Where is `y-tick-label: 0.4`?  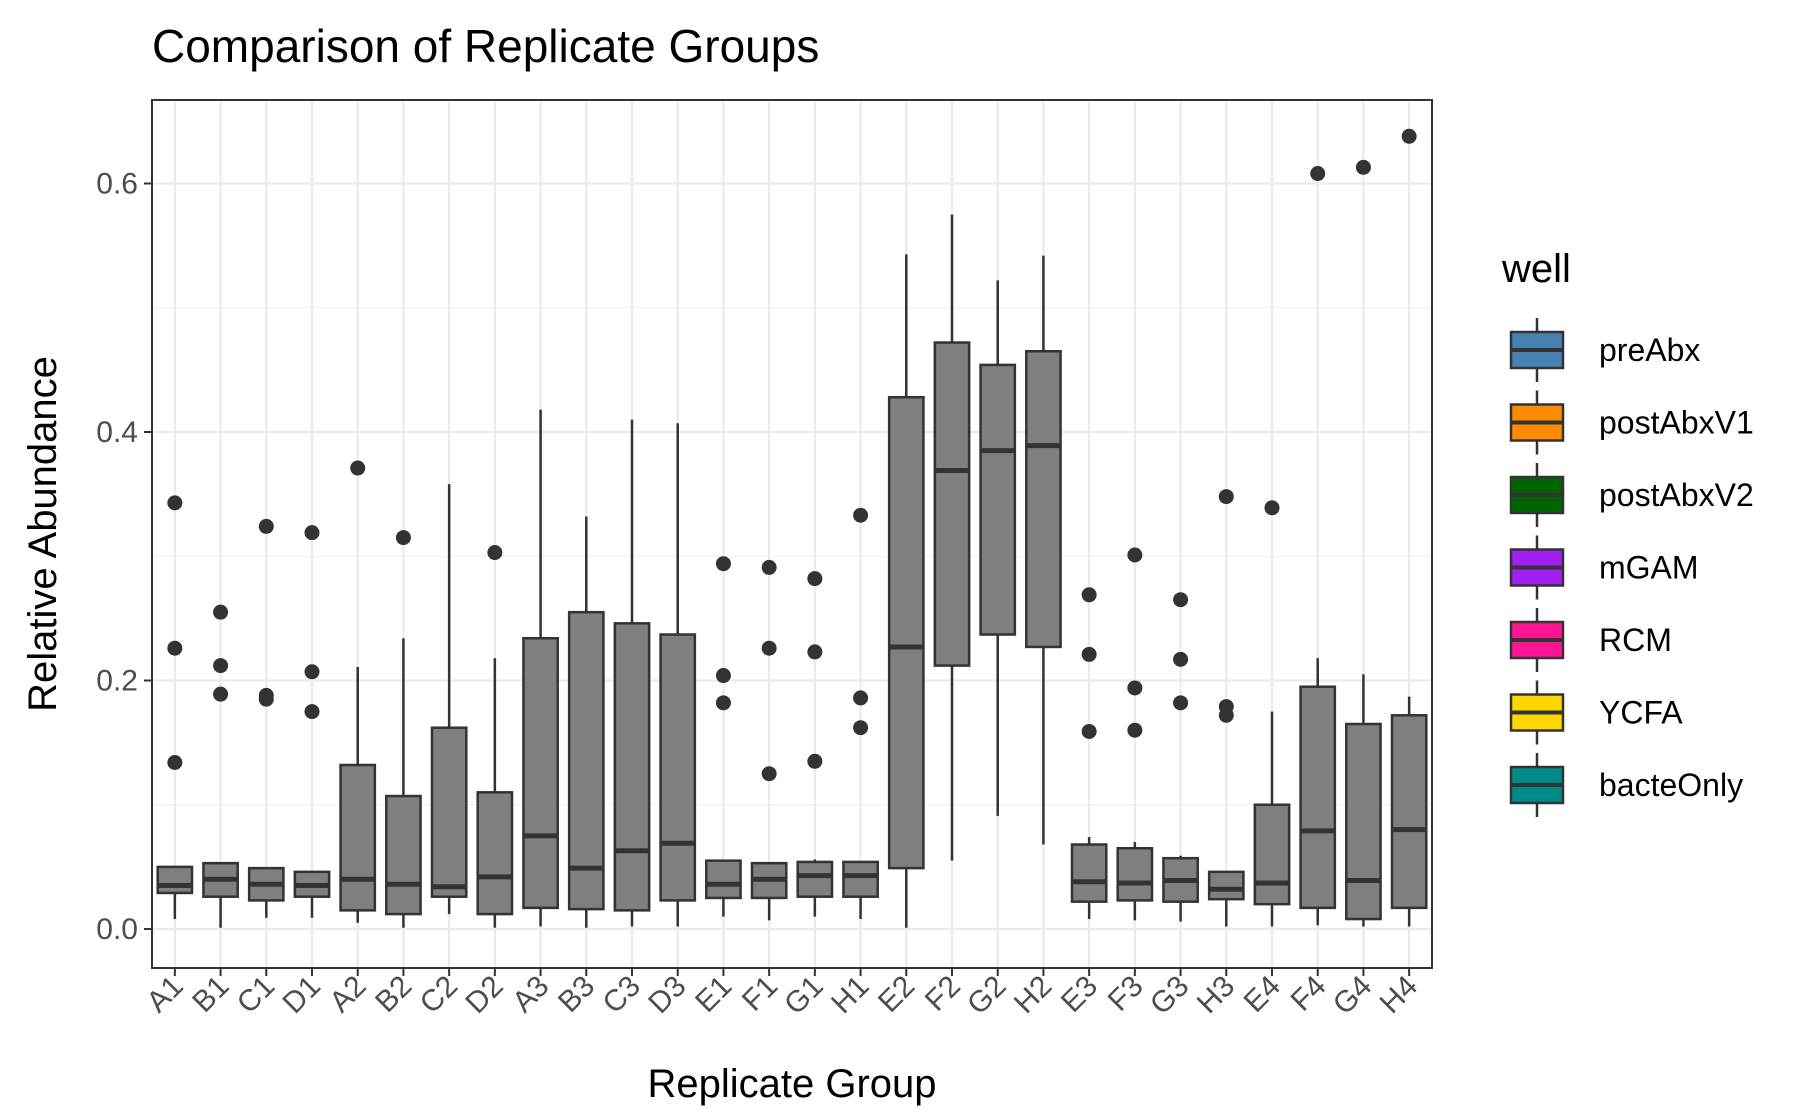 y-tick-label: 0.4 is located at coordinates (117, 432).